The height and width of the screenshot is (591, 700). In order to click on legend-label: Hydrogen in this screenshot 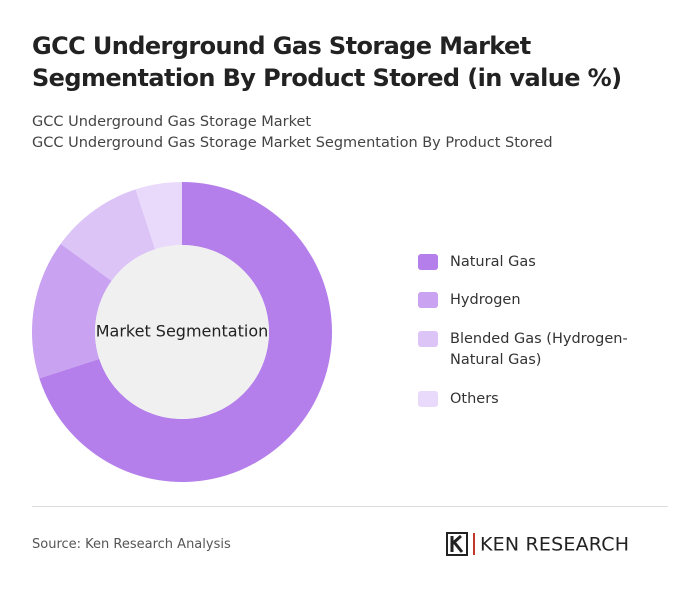, I will do `click(485, 300)`.